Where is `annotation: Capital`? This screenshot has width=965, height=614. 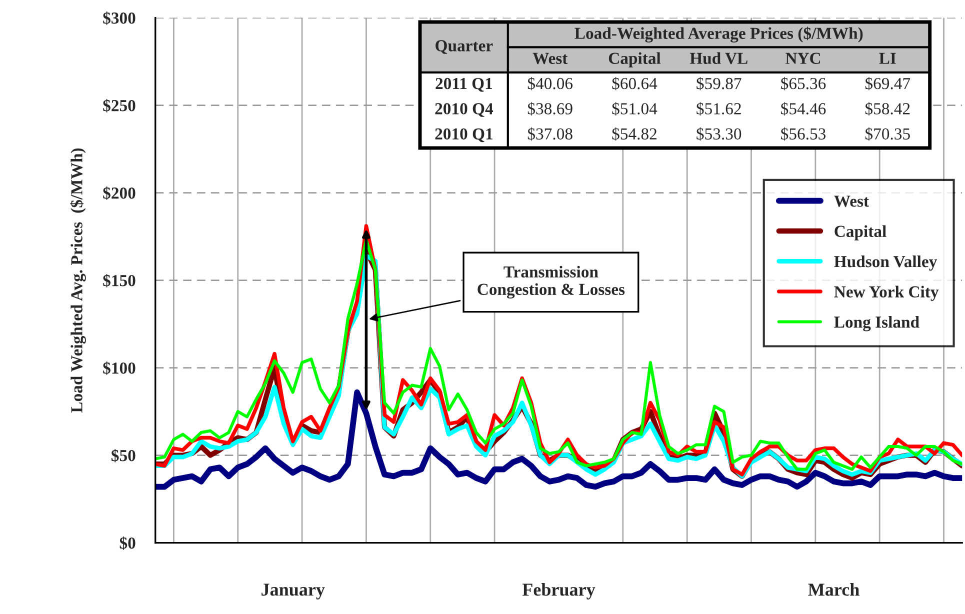
annotation: Capital is located at coordinates (634, 60).